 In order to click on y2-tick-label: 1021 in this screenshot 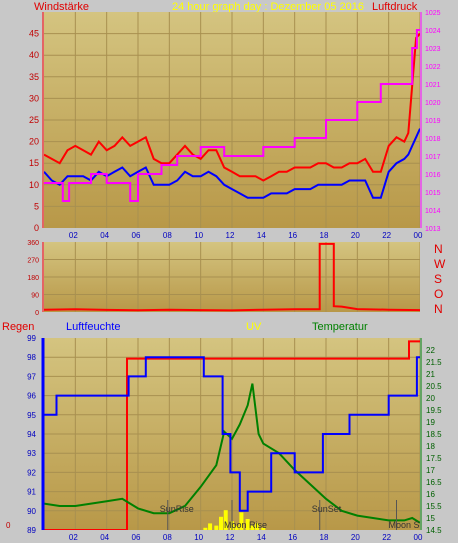, I will do `click(433, 85)`.